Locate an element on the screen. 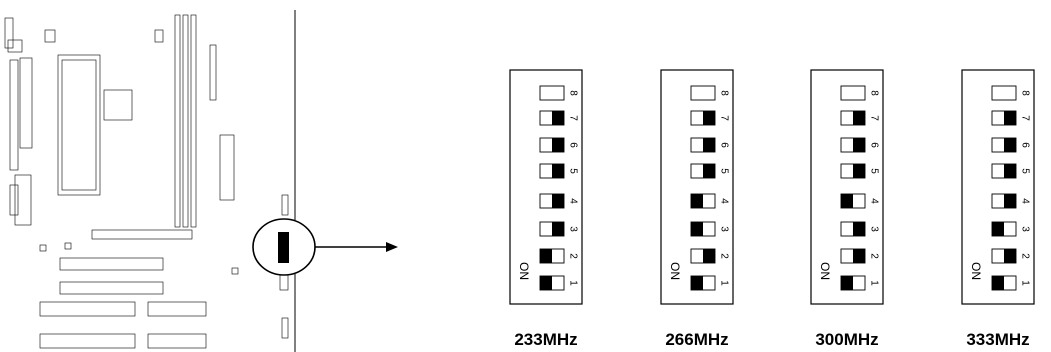 This screenshot has height=352, width=1051. frequency-label: 333MHz is located at coordinates (997, 339).